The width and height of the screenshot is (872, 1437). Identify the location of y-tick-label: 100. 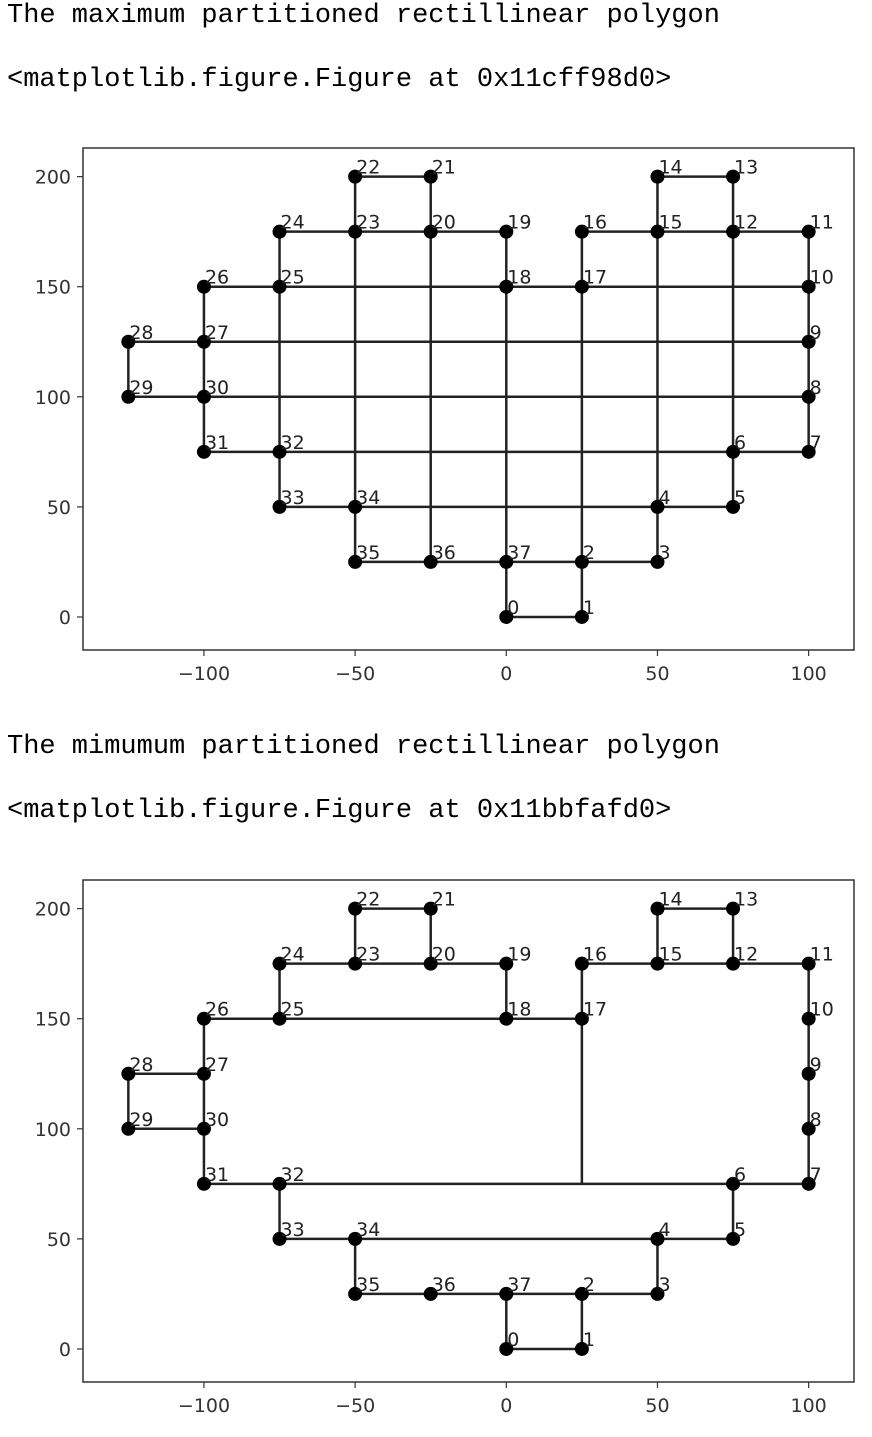
(53, 1130).